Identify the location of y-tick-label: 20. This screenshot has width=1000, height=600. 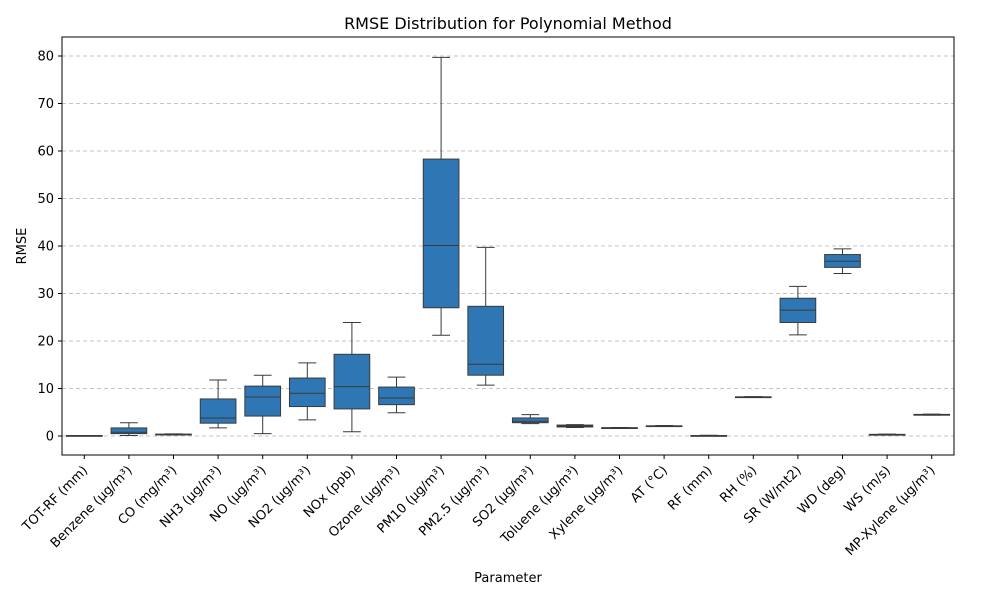
(45, 342).